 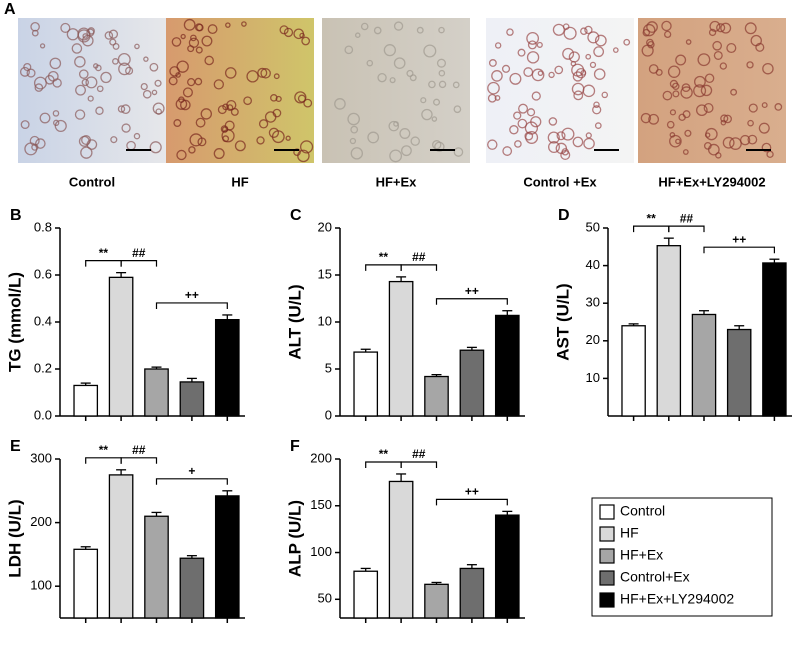 I want to click on y-tick-label: 0.6, so click(x=43, y=273).